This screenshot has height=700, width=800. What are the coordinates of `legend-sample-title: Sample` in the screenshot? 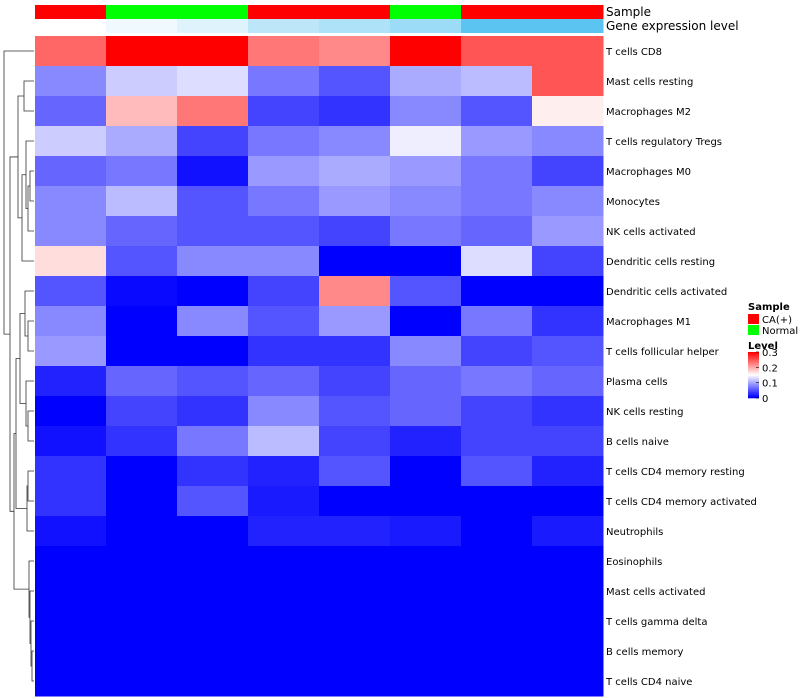 It's located at (769, 307).